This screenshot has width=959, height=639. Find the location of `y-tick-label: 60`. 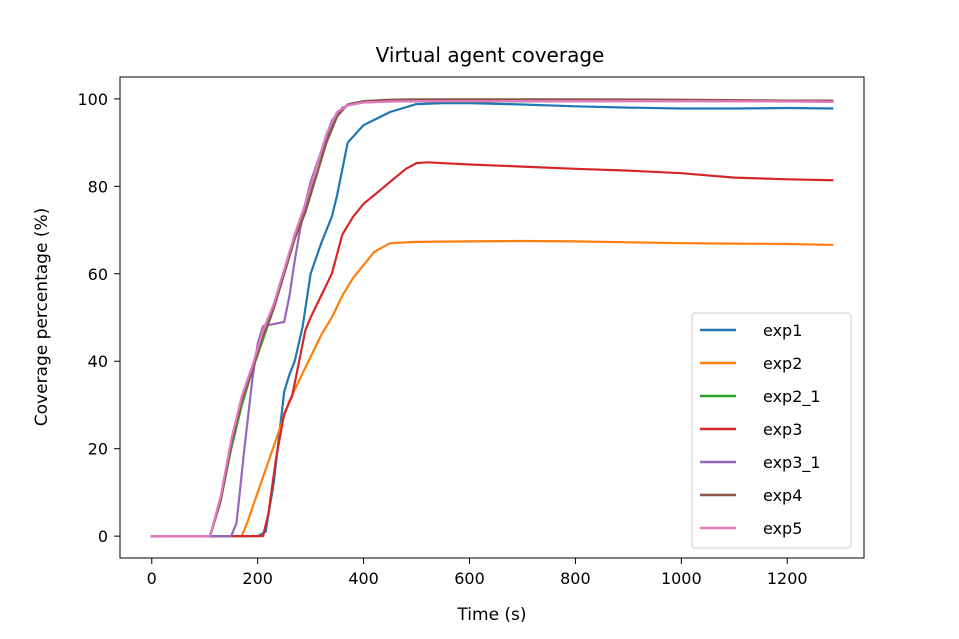

y-tick-label: 60 is located at coordinates (98, 274).